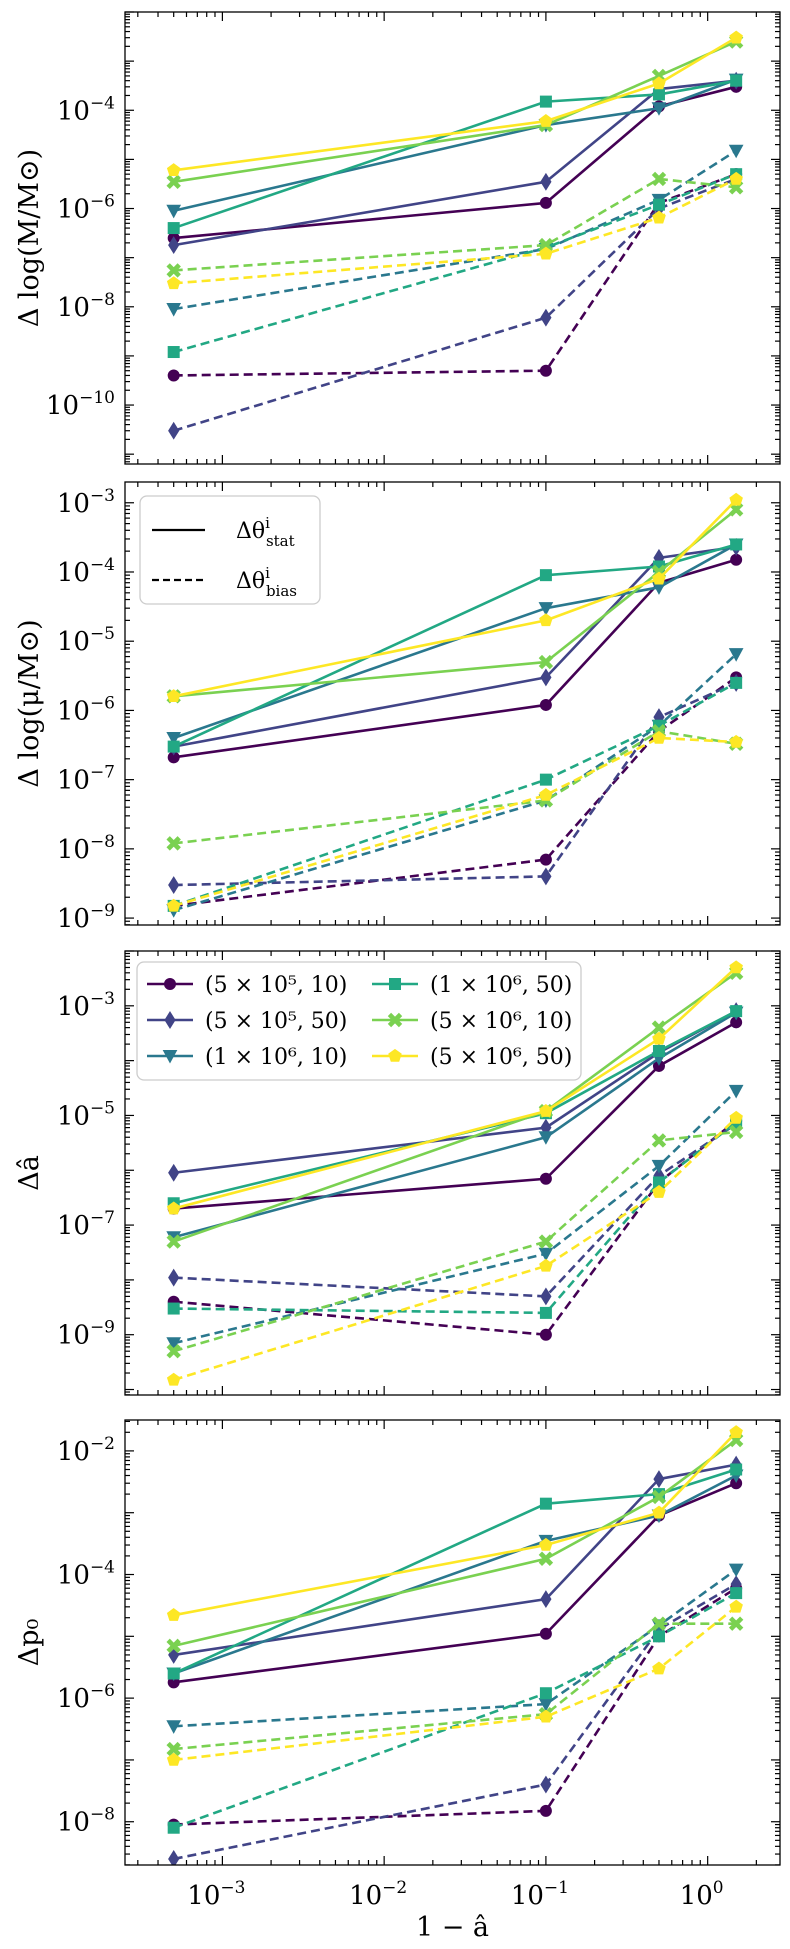 This screenshot has width=790, height=1949. What do you see at coordinates (86, 1114) in the screenshot?
I see `y-tick-label: 10⁻⁵` at bounding box center [86, 1114].